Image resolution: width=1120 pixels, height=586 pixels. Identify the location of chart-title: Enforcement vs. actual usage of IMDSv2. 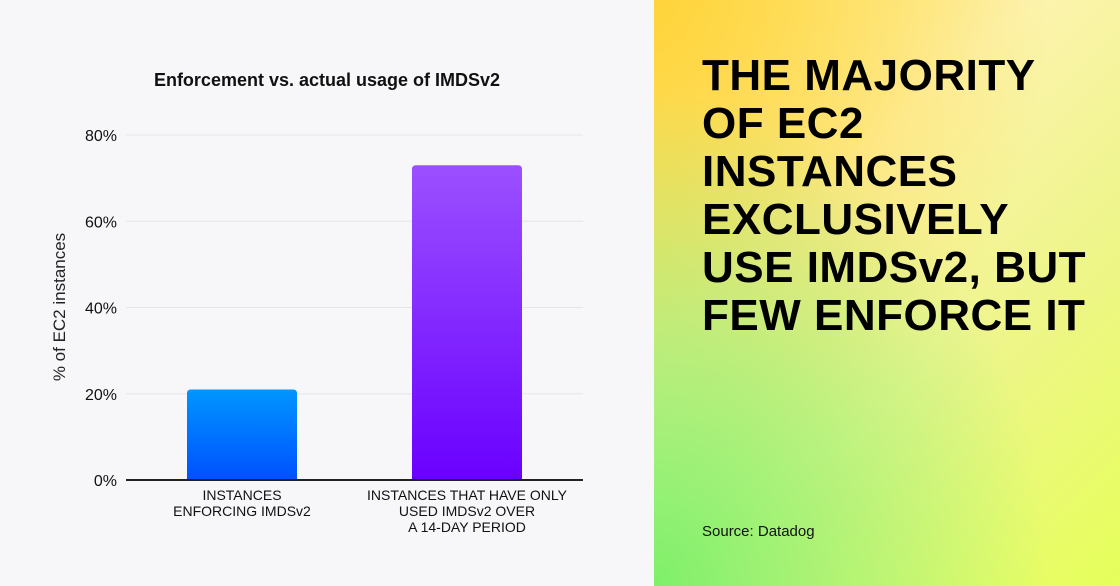
(327, 80).